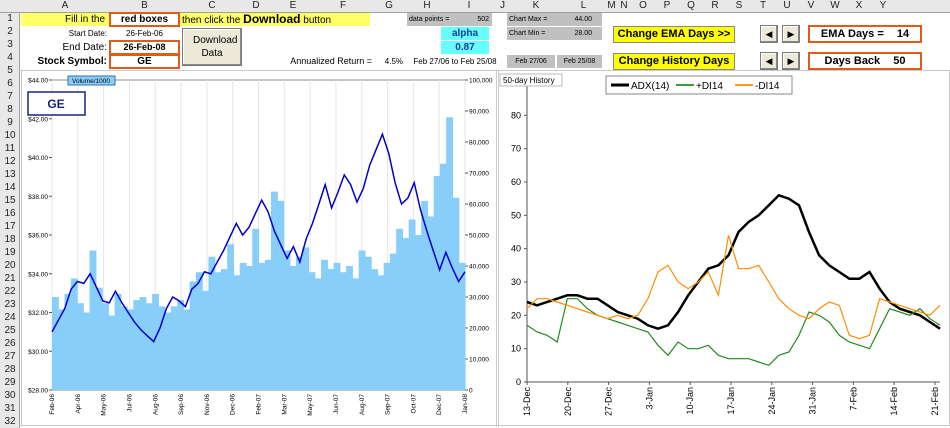  I want to click on days-back-box: Days Back 50, so click(865, 61).